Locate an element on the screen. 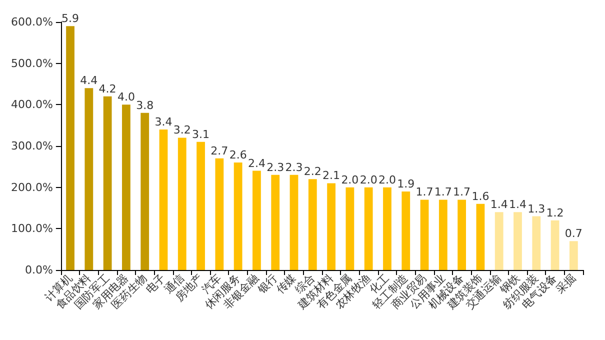 This screenshot has width=605, height=340. data-label: 4.0 is located at coordinates (126, 97).